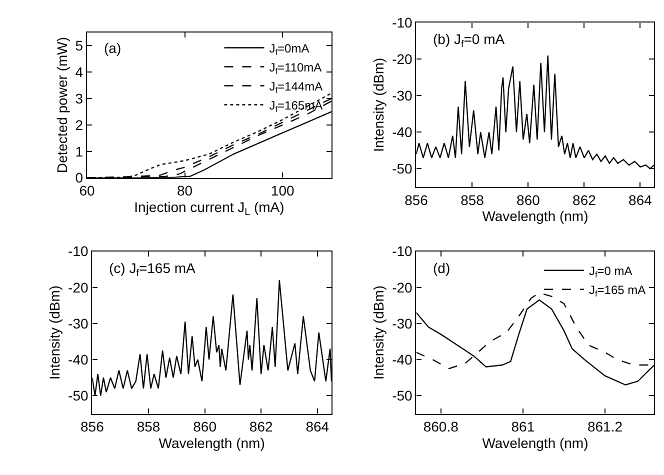  I want to click on legend-label: J$_{f}$=0 mA, so click(610, 272).